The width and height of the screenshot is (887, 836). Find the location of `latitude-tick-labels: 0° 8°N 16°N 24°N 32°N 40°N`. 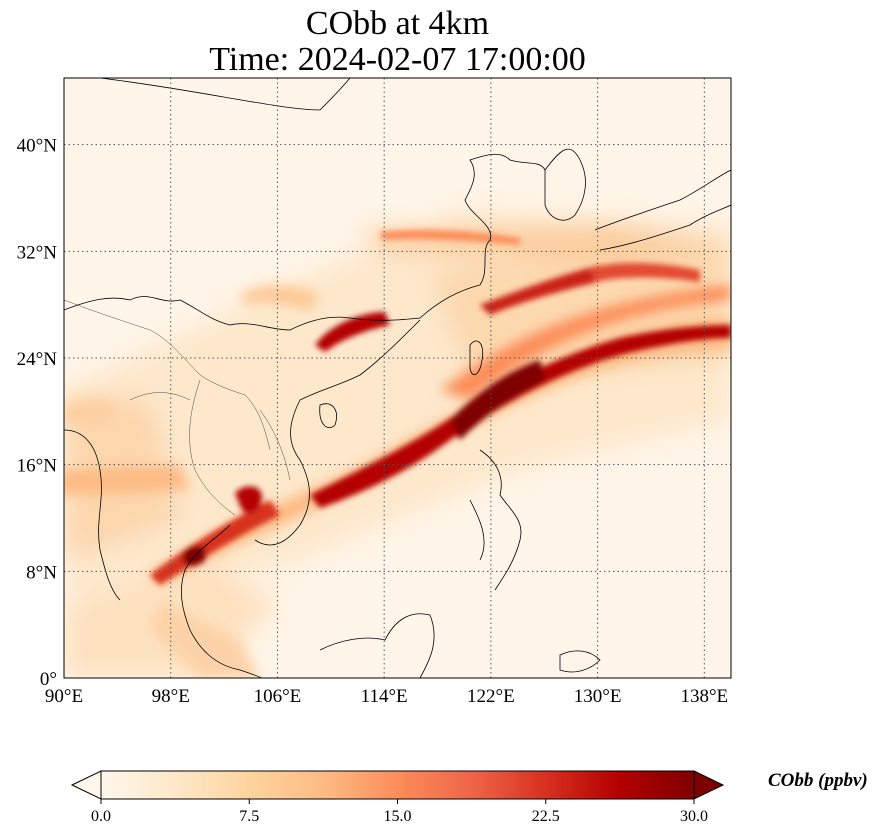

latitude-tick-labels: 0° 8°N 16°N 24°N 32°N 40°N is located at coordinates (37, 413).